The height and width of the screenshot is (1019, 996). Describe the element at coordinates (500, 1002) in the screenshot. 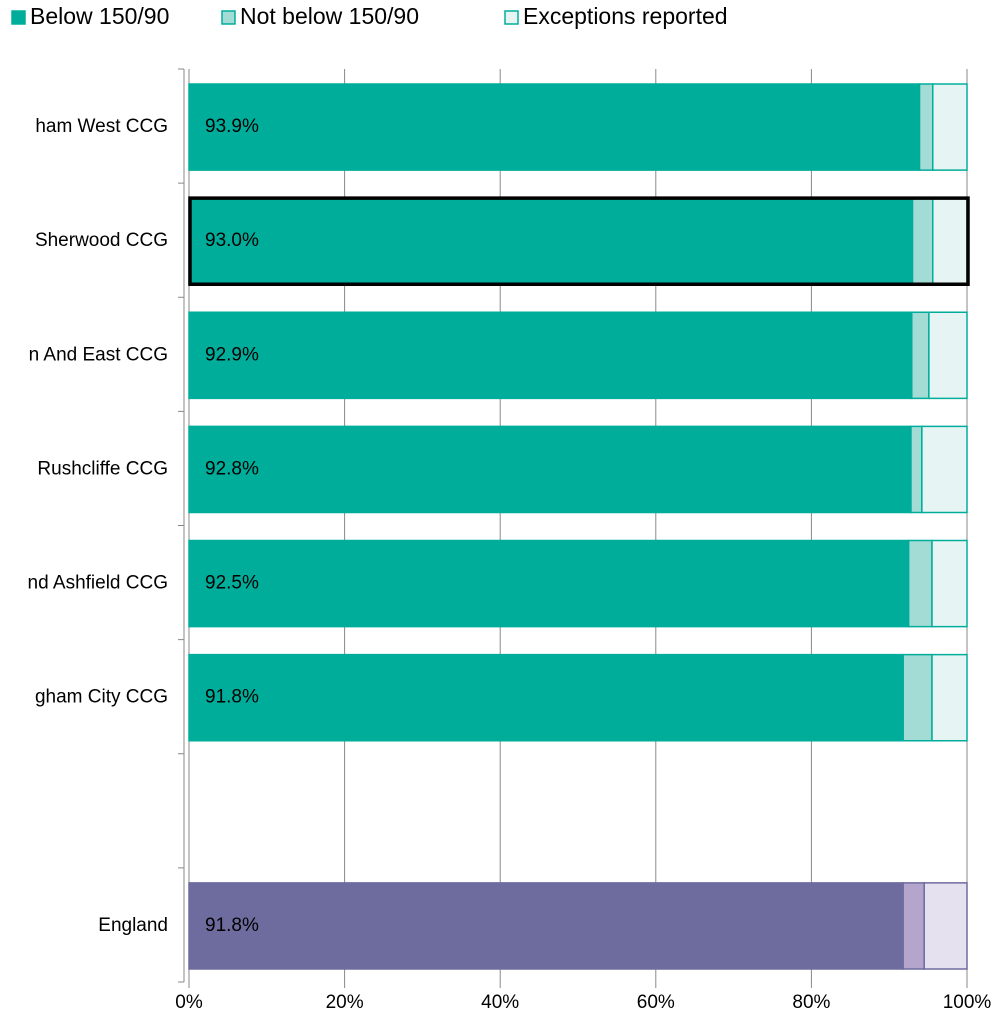

I see `x-tick-label: 40%` at that location.